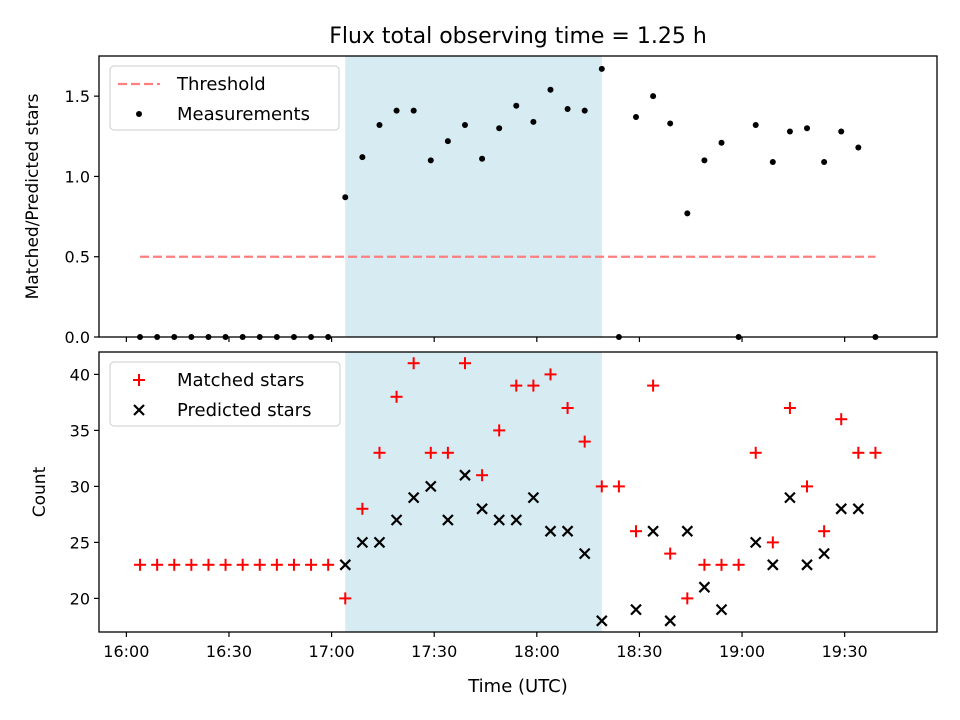 The height and width of the screenshot is (720, 960). What do you see at coordinates (225, 394) in the screenshot?
I see `legend: Matched stars Predicted stars` at bounding box center [225, 394].